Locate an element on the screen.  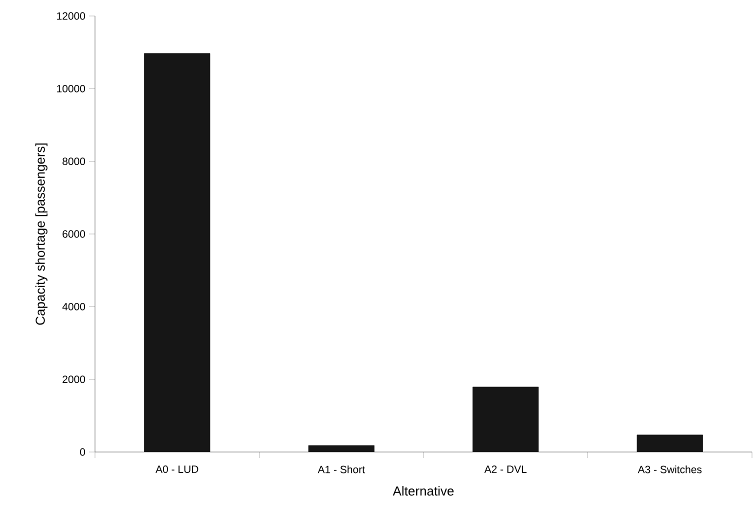
x-tick-label: A2 - DVL is located at coordinates (505, 469).